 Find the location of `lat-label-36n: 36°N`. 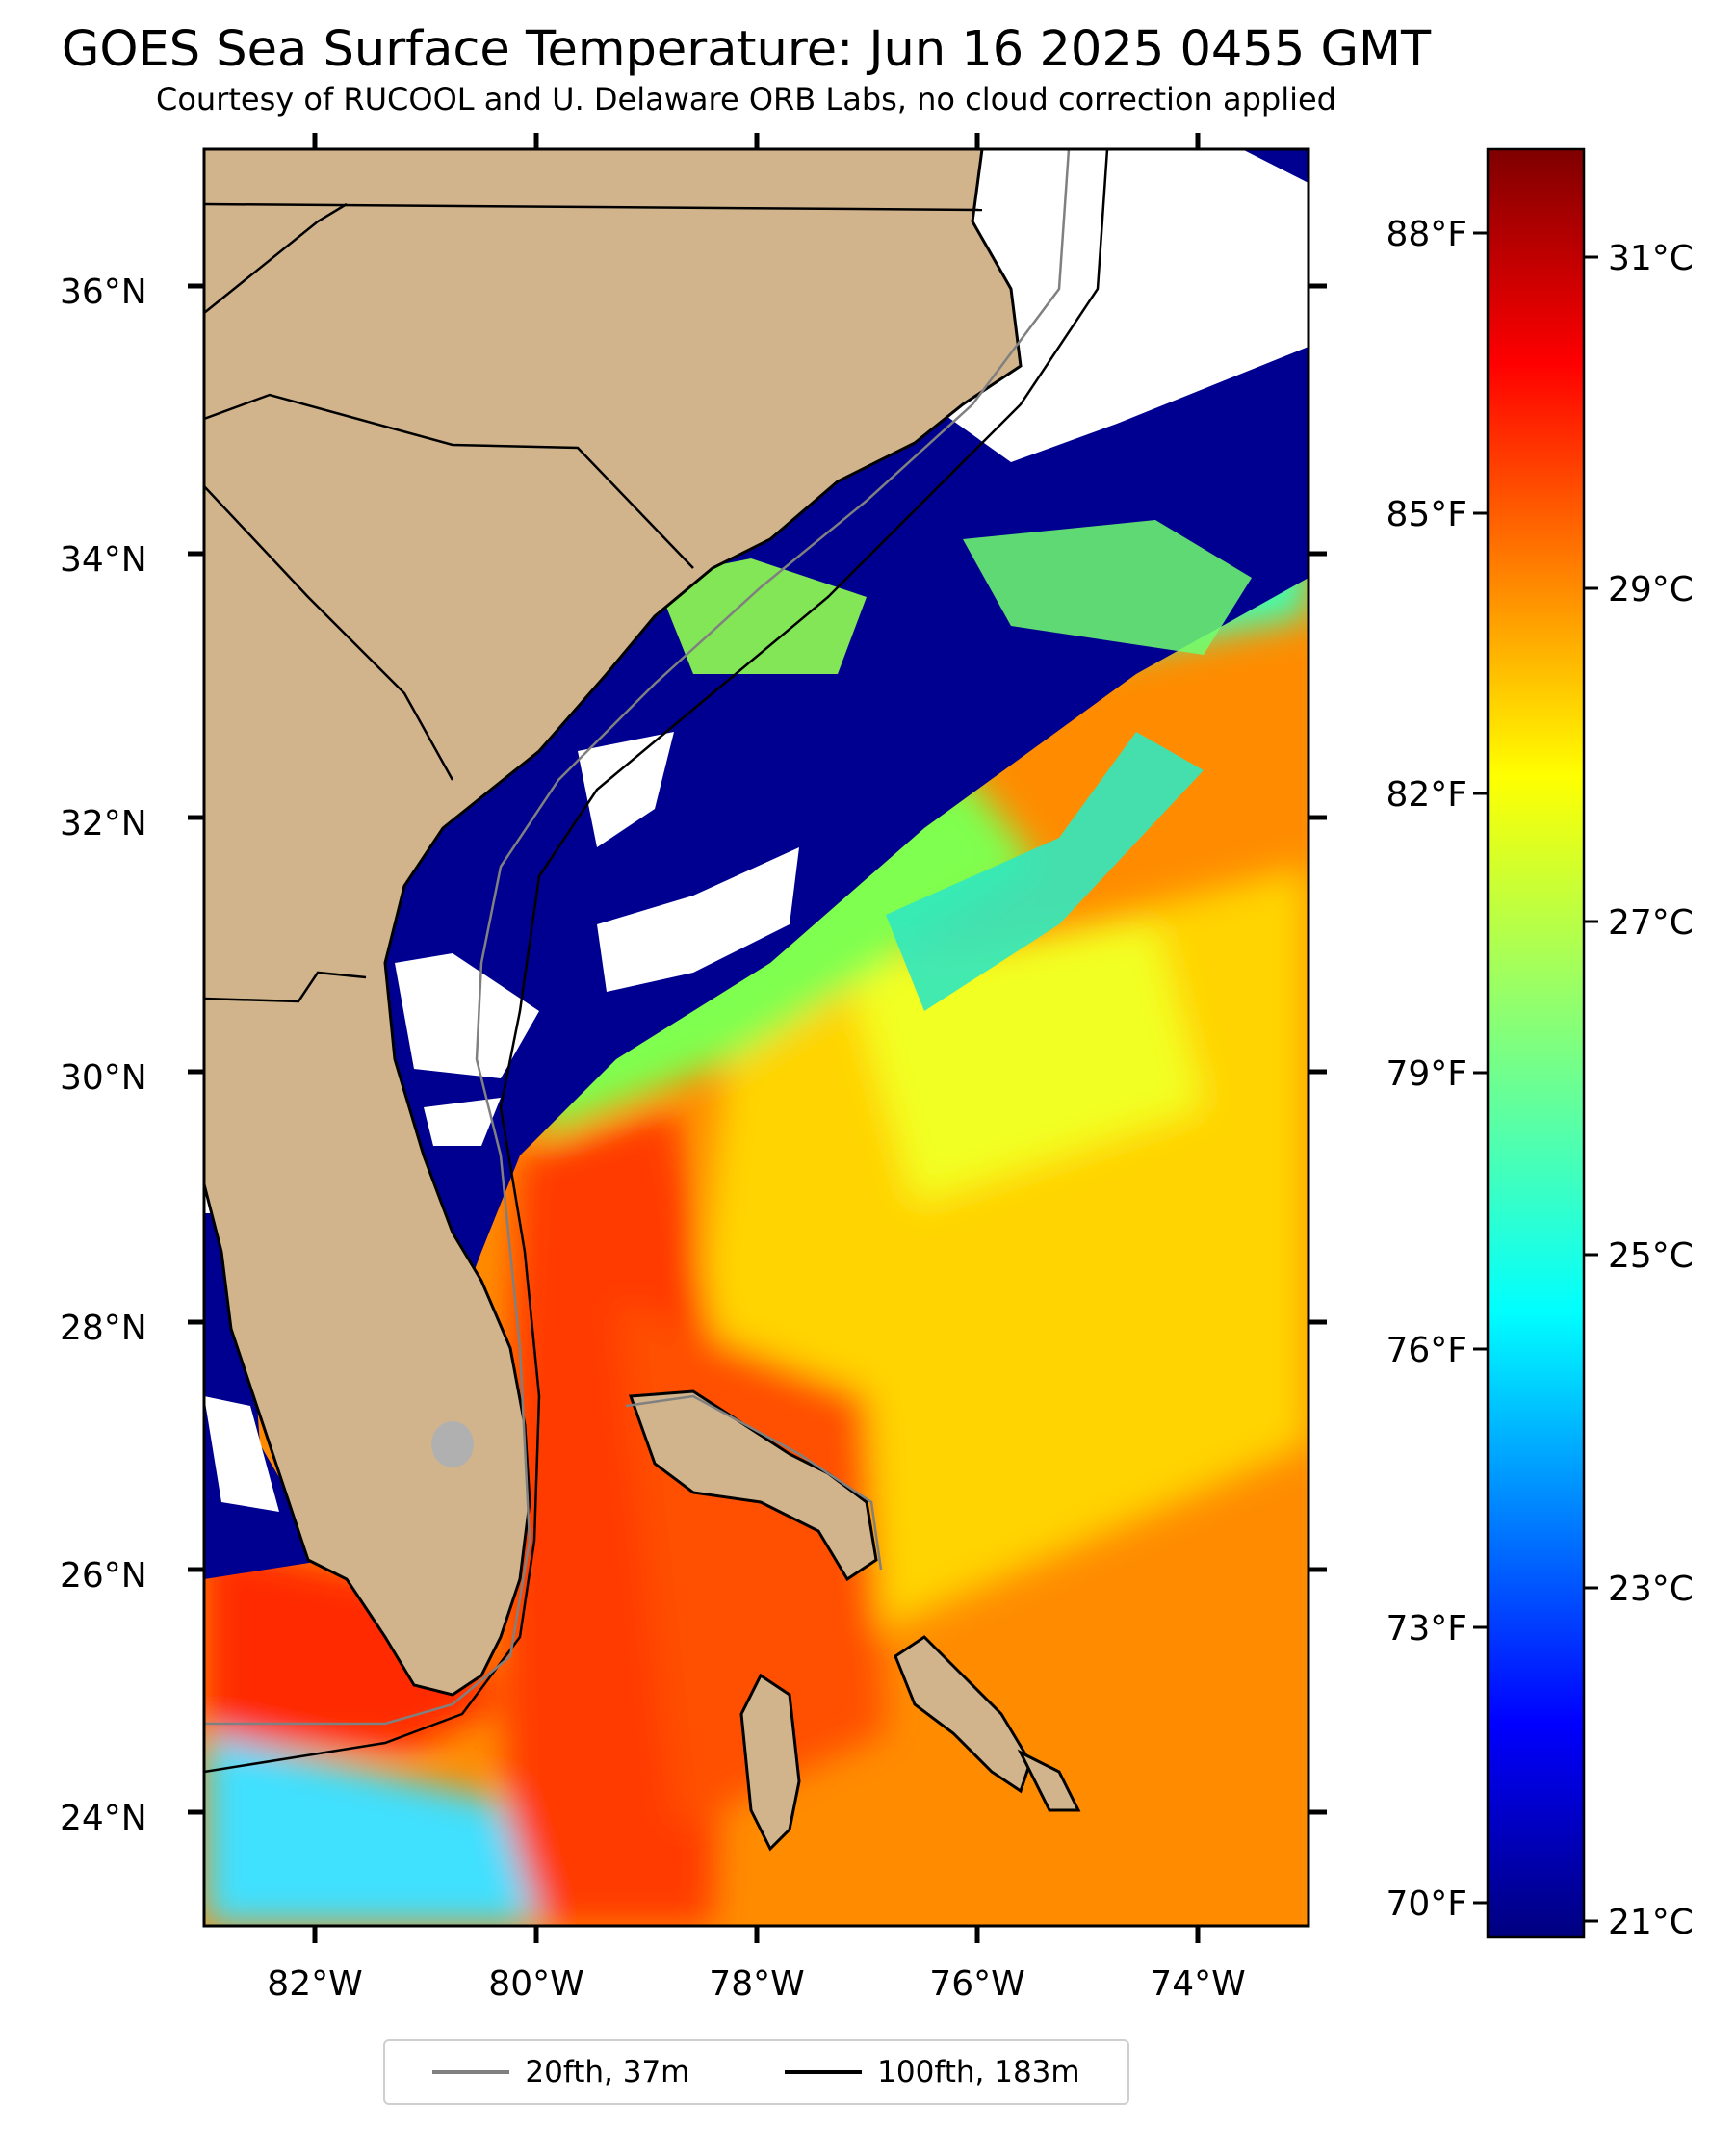

lat-label-36n: 36°N is located at coordinates (103, 292).